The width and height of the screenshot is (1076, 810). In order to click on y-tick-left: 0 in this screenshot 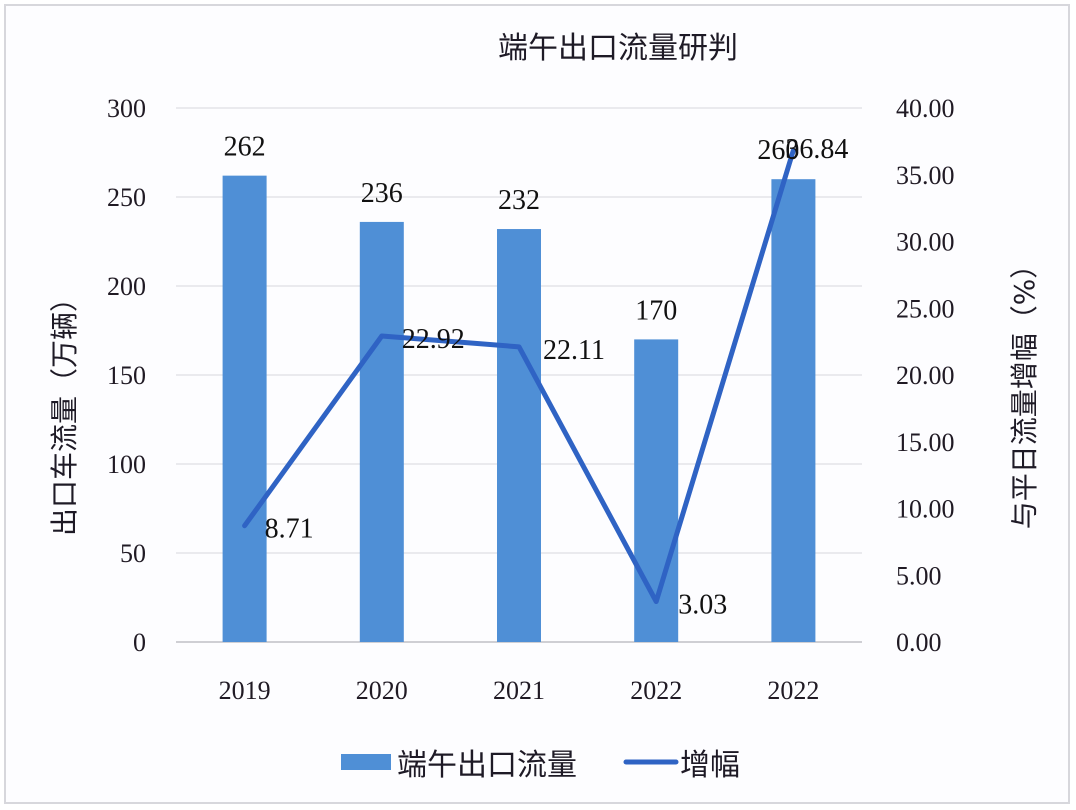, I will do `click(139, 642)`.